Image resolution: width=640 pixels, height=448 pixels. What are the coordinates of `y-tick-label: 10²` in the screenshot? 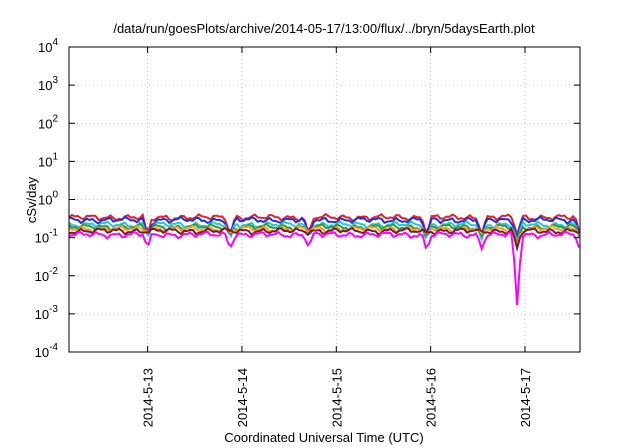 It's located at (48, 122).